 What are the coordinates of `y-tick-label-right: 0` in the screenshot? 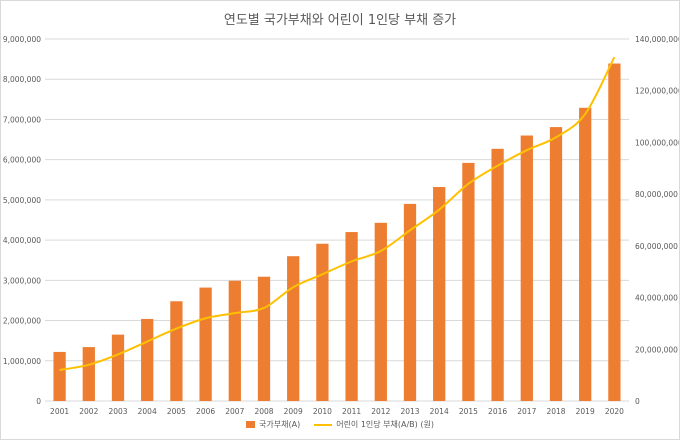 It's located at (637, 401).